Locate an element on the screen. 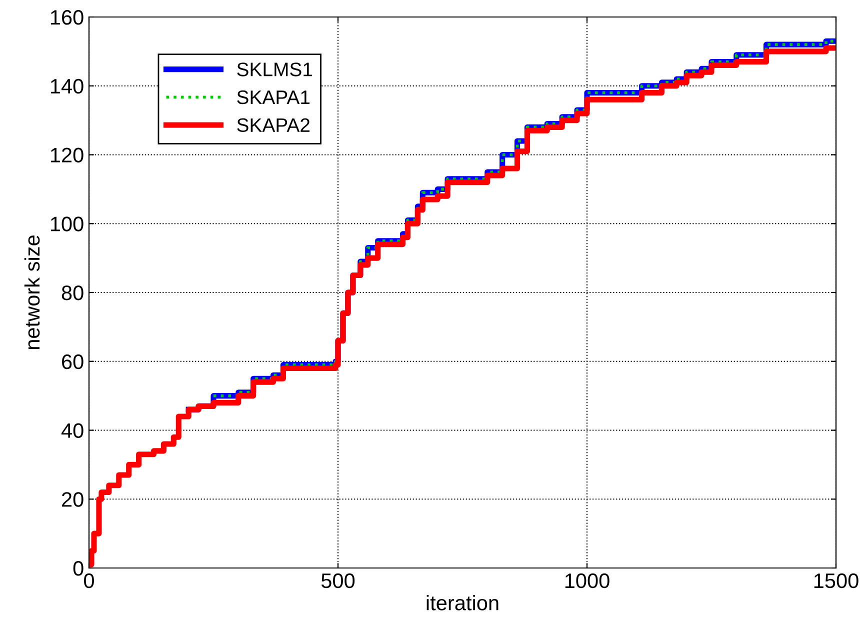 Image resolution: width=865 pixels, height=626 pixels. y-axis-title: network size is located at coordinates (32, 293).